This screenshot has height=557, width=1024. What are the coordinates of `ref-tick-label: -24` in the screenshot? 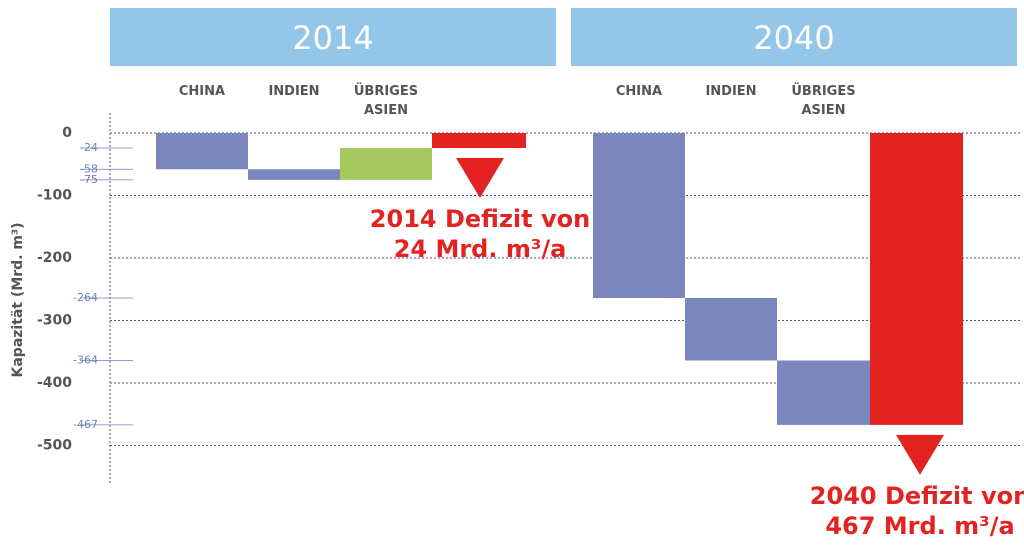 It's located at (89, 147).